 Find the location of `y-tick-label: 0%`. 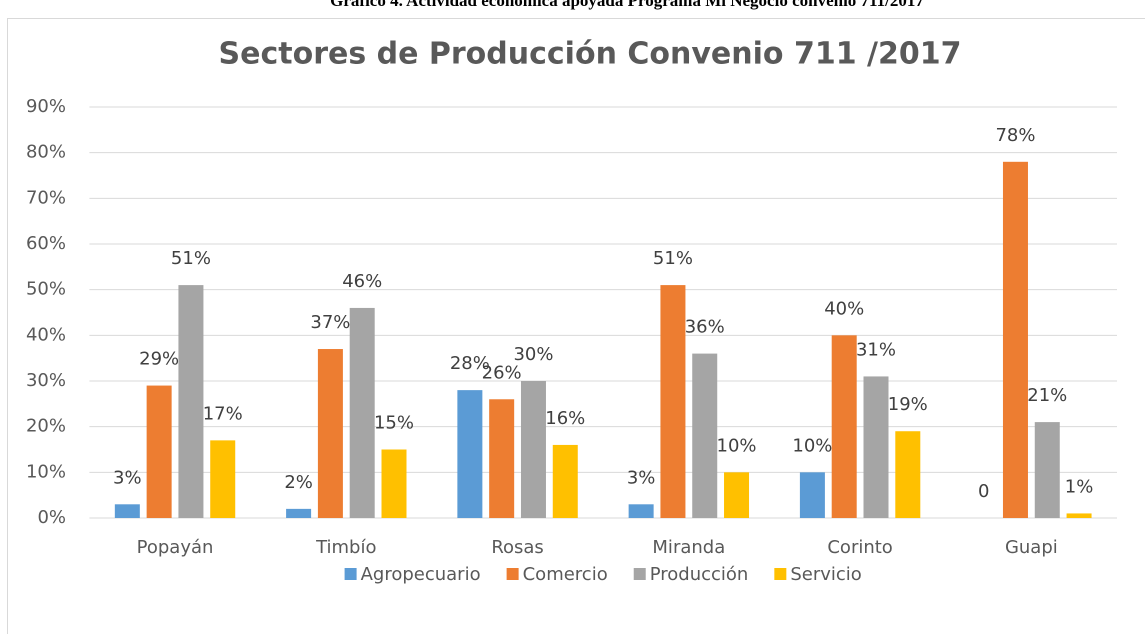

y-tick-label: 0% is located at coordinates (51, 517).